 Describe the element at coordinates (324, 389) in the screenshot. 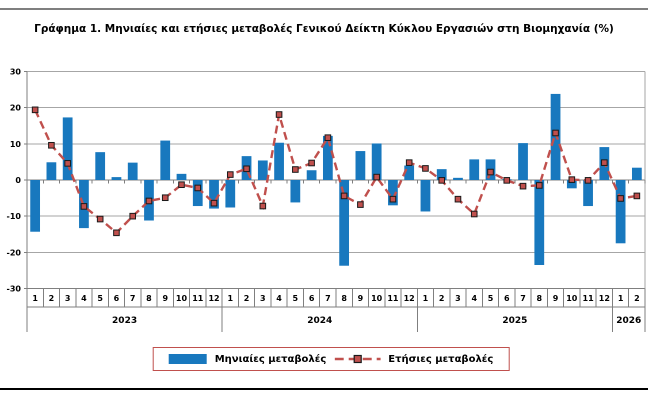

I see `bottom-rule` at that location.